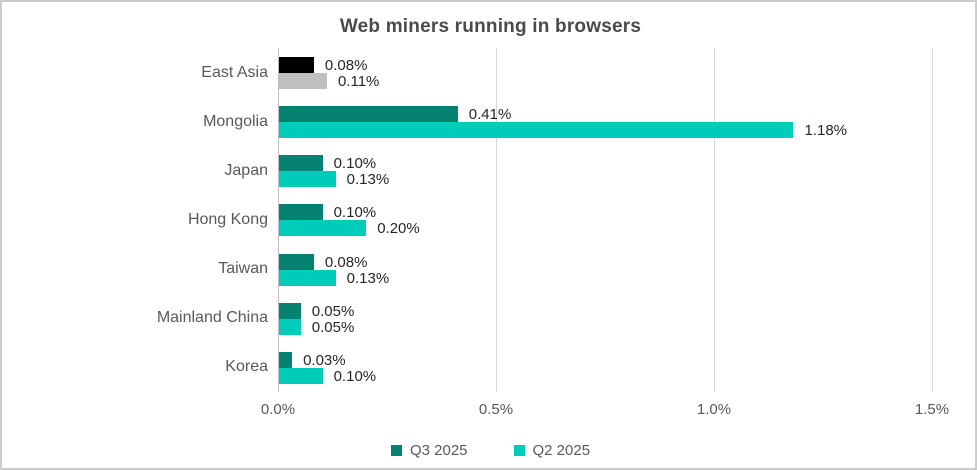 The width and height of the screenshot is (977, 470). What do you see at coordinates (489, 450) in the screenshot?
I see `legend: Q3 2025 Q2 2025` at bounding box center [489, 450].